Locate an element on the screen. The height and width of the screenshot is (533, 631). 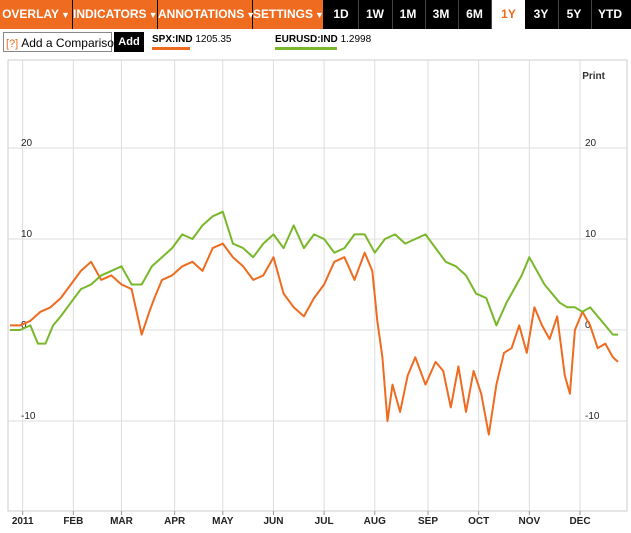
legend-swatch-eurusd is located at coordinates (306, 48).